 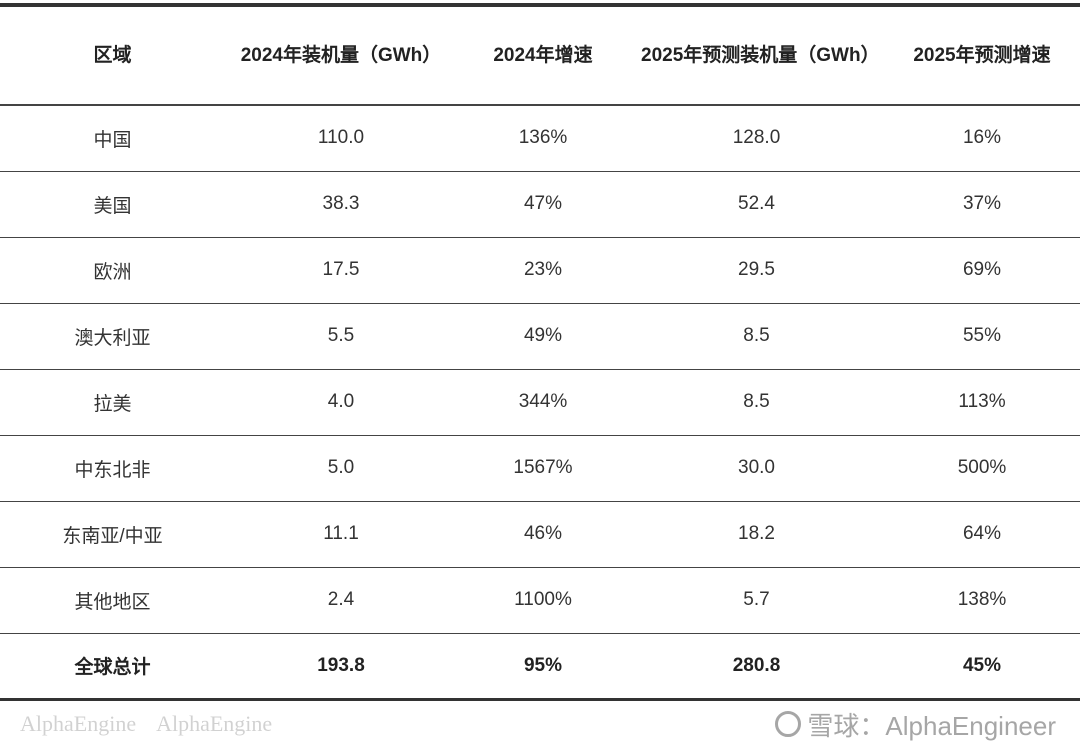 What do you see at coordinates (982, 138) in the screenshot?
I see `cell-growth-2025: 16%` at bounding box center [982, 138].